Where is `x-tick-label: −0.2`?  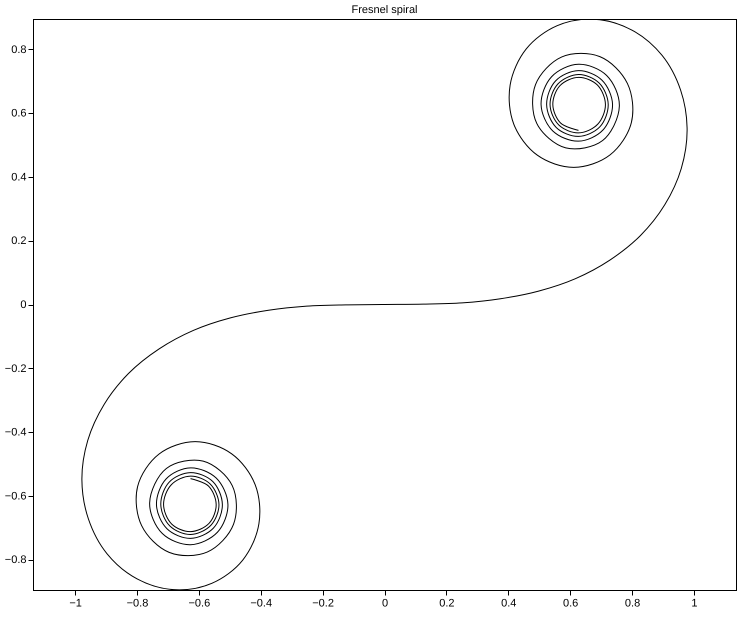 x-tick-label: −0.2 is located at coordinates (323, 604).